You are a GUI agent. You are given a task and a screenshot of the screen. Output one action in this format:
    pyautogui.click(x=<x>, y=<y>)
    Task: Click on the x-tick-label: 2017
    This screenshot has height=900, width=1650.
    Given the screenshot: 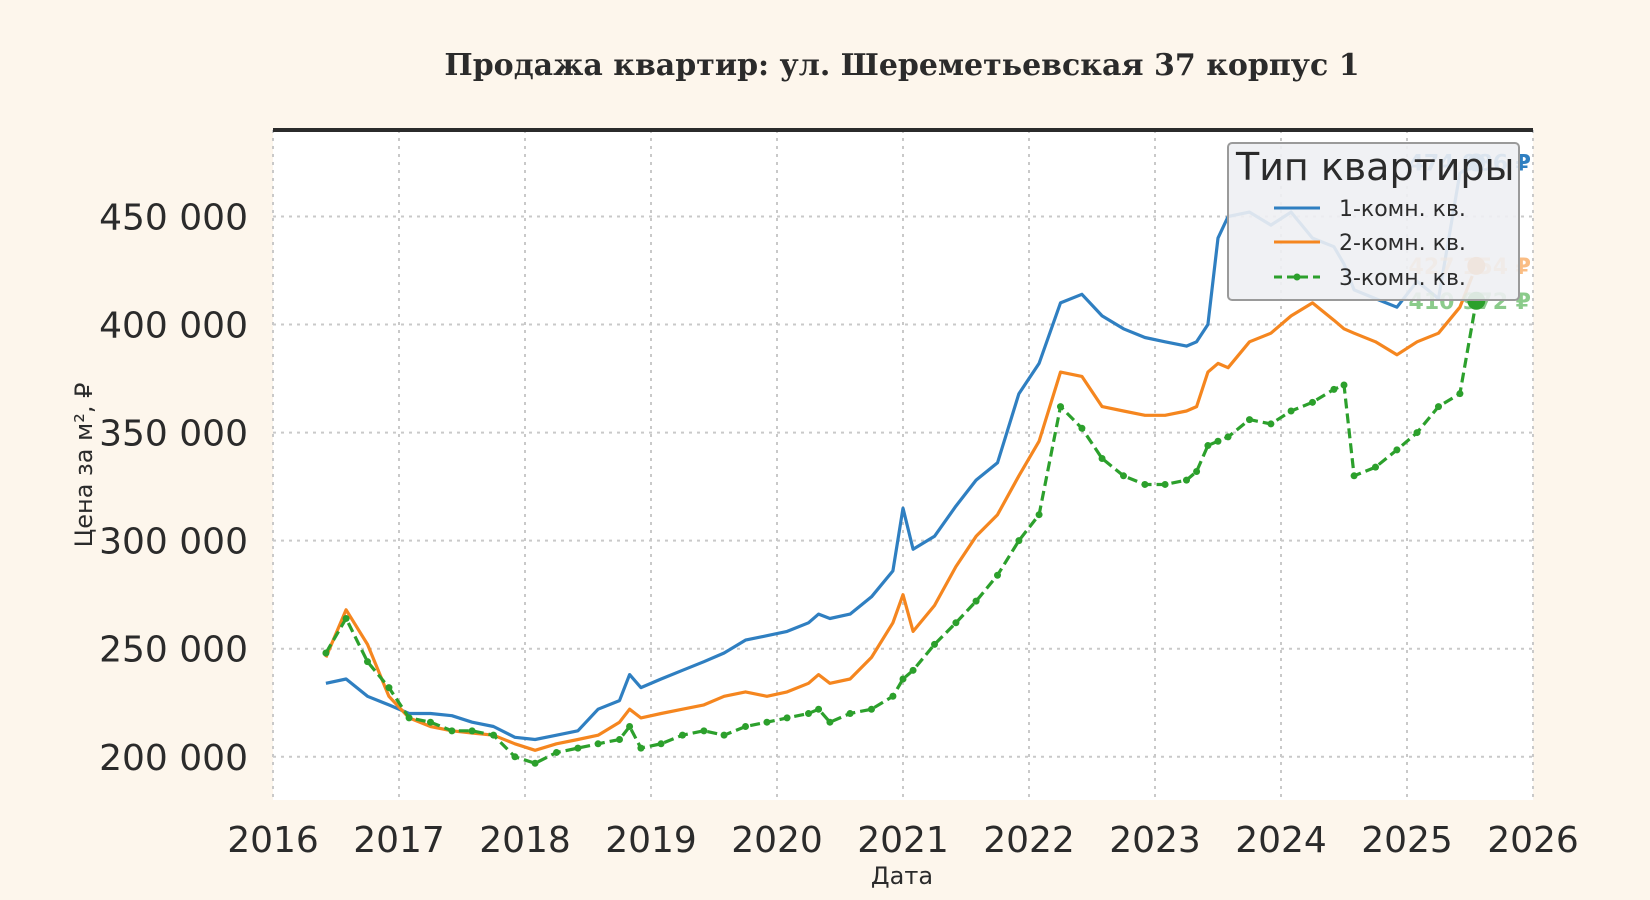 What is the action you would take?
    pyautogui.click(x=399, y=840)
    